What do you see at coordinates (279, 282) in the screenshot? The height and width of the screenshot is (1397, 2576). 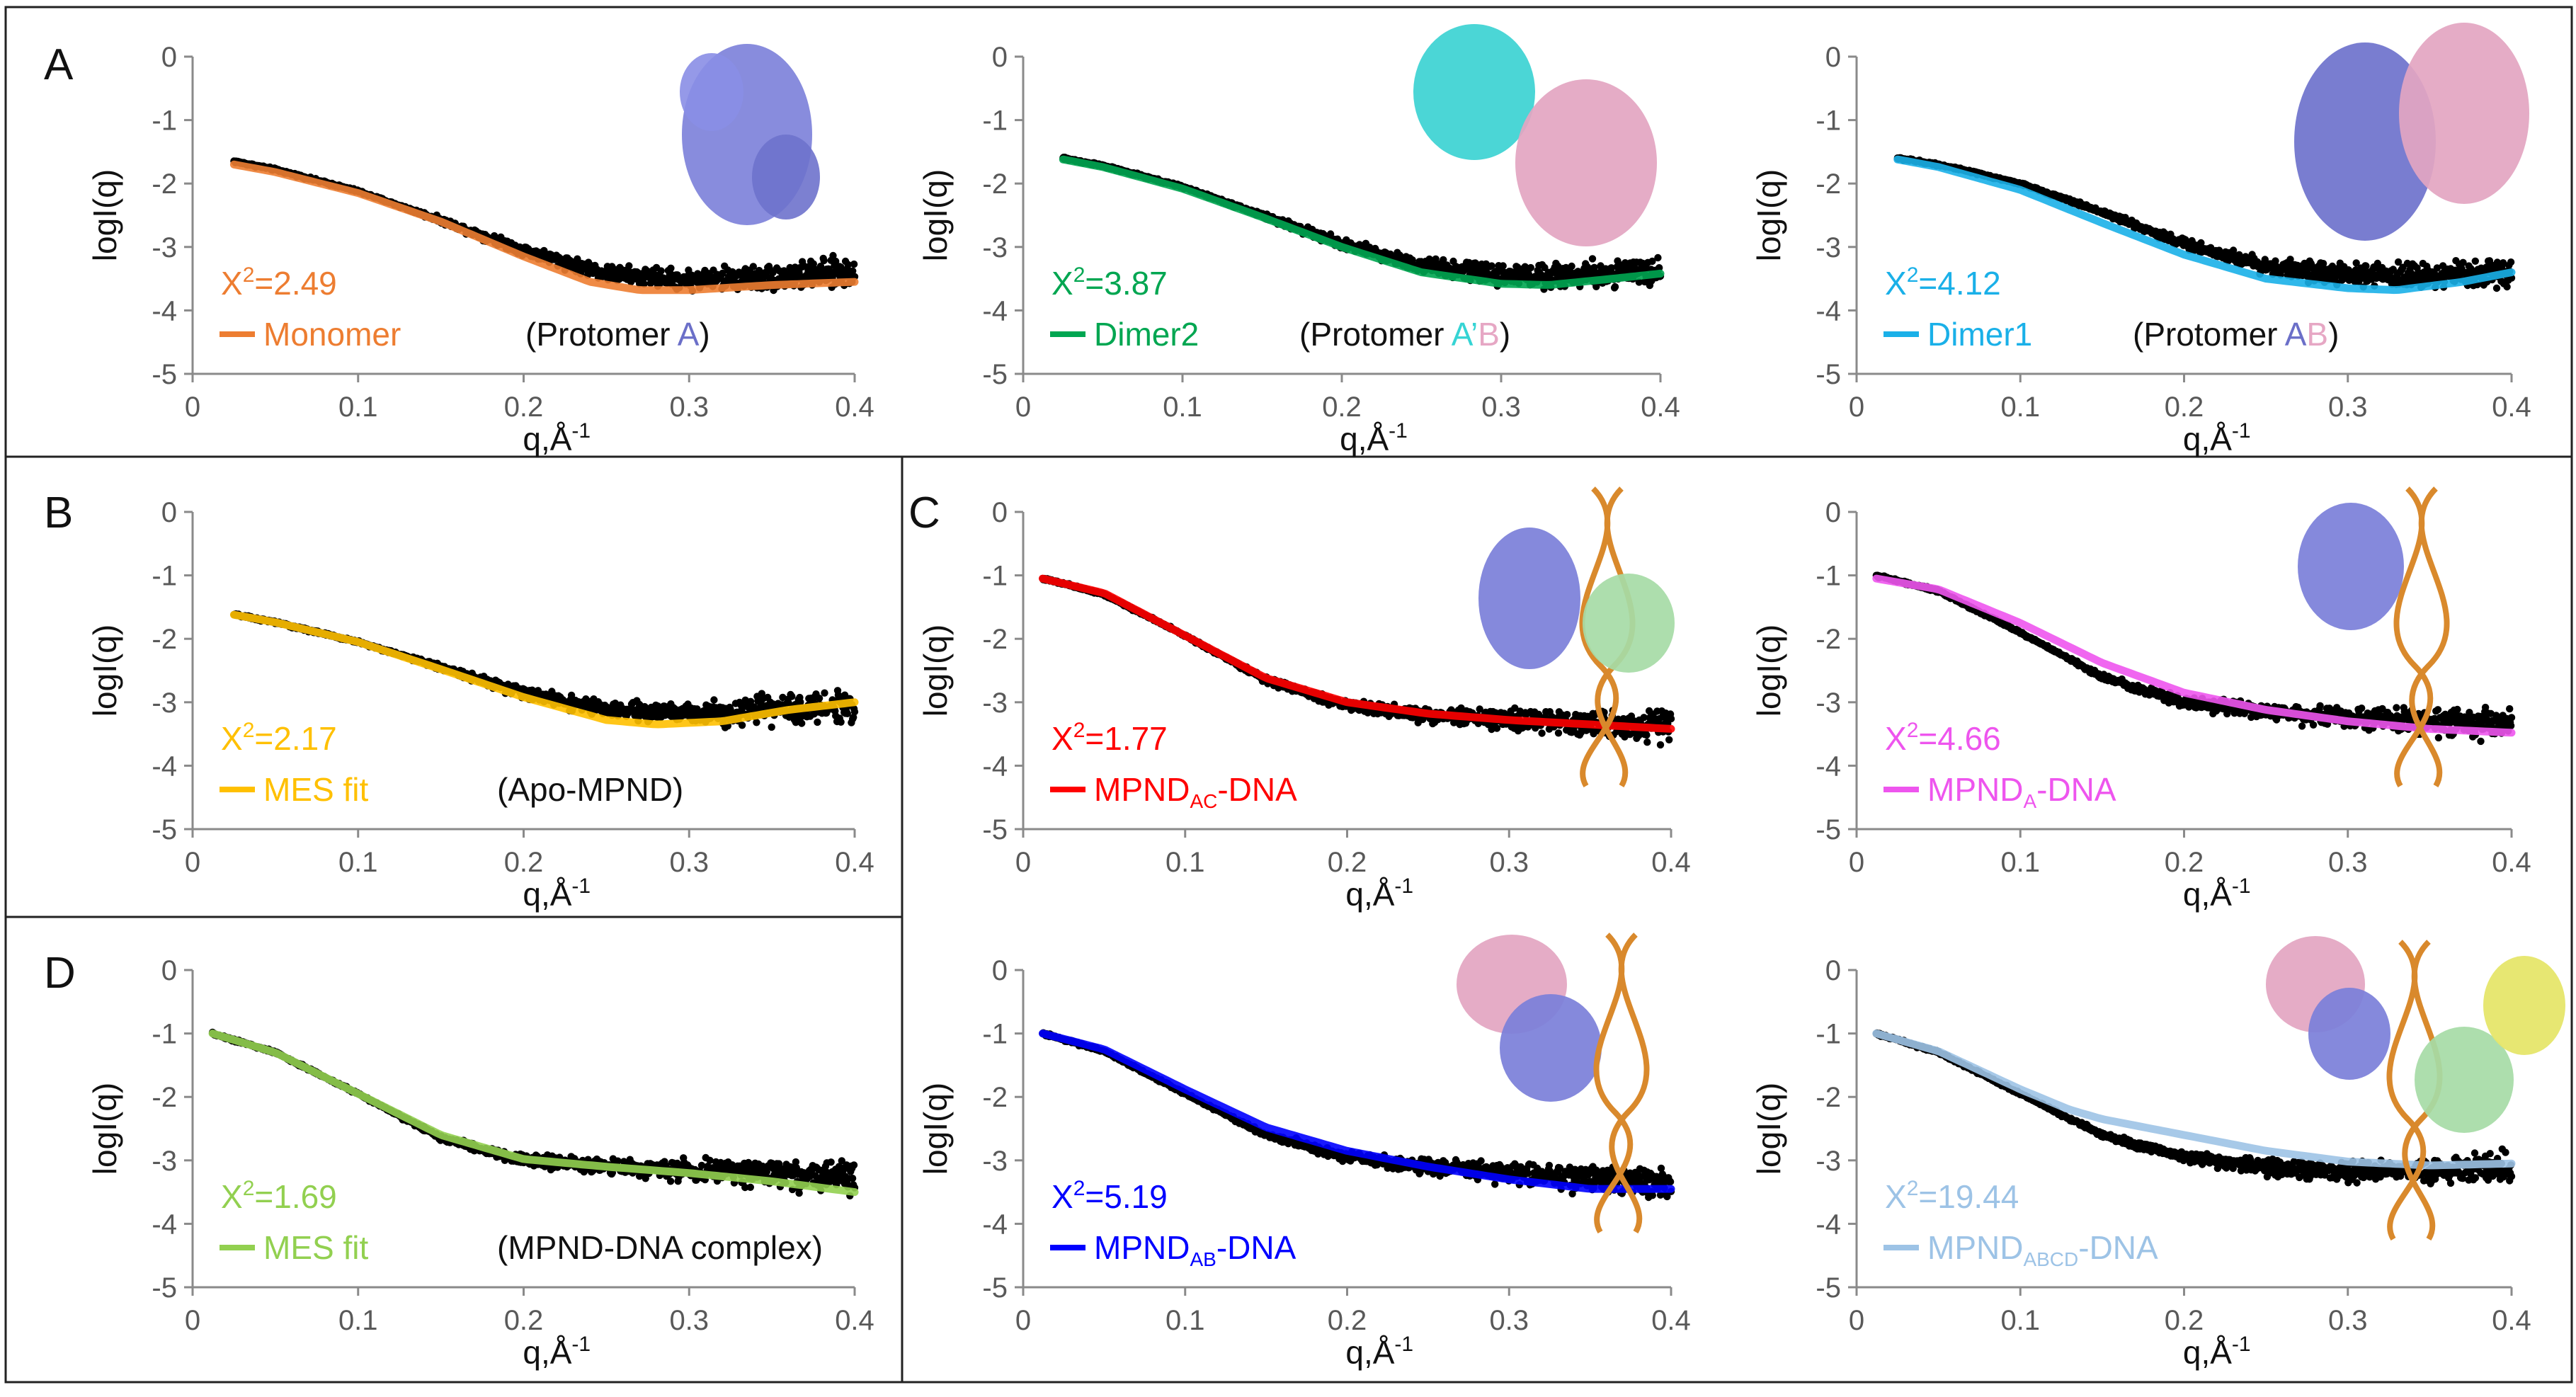 I see `chi-square-label: X2=2.49` at bounding box center [279, 282].